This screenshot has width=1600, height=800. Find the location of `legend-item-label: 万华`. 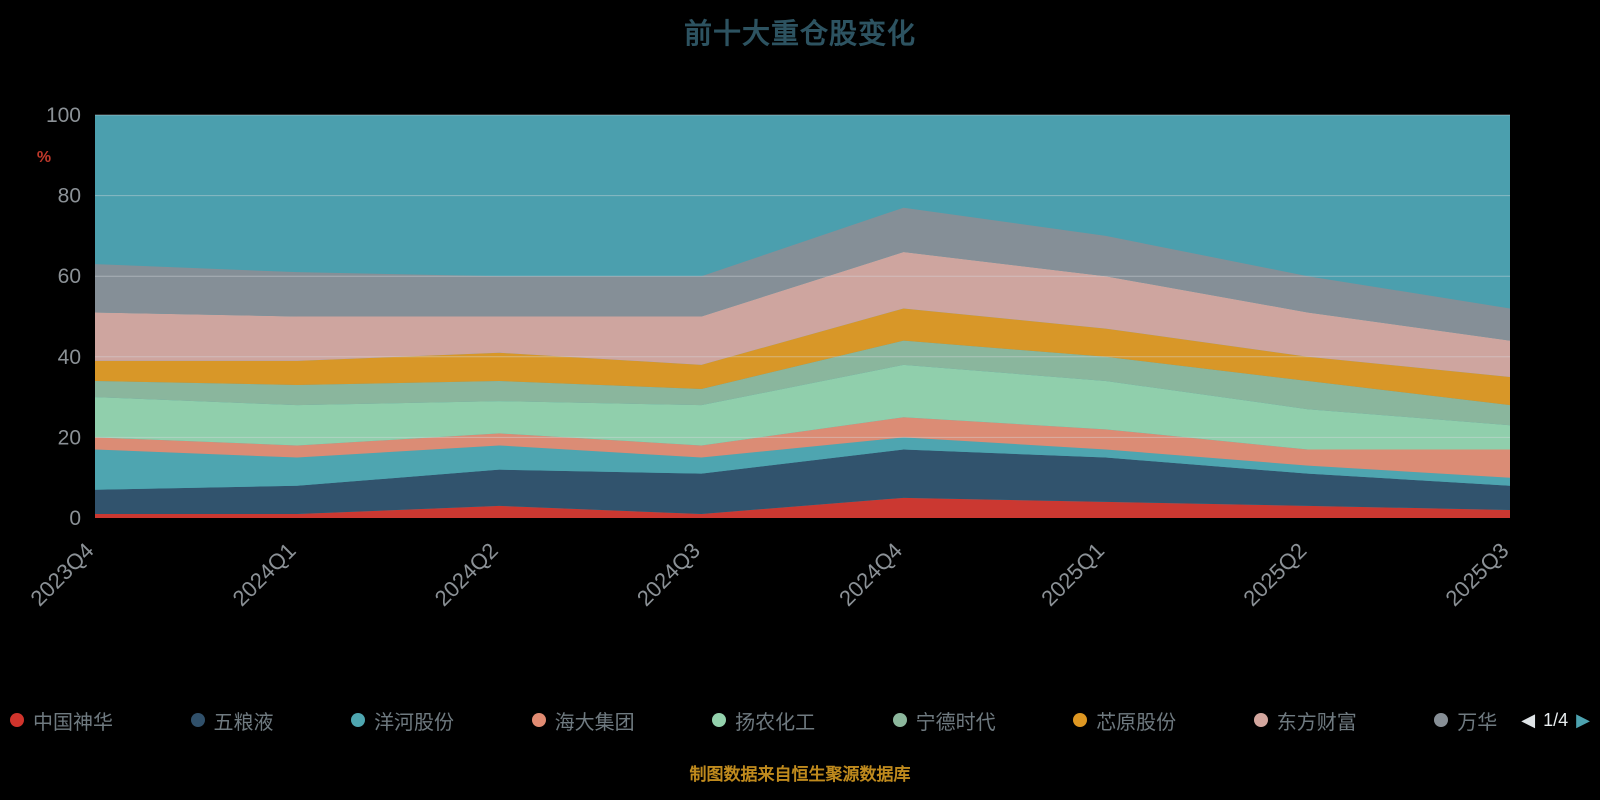

legend-item-label: 万华 is located at coordinates (1477, 722).